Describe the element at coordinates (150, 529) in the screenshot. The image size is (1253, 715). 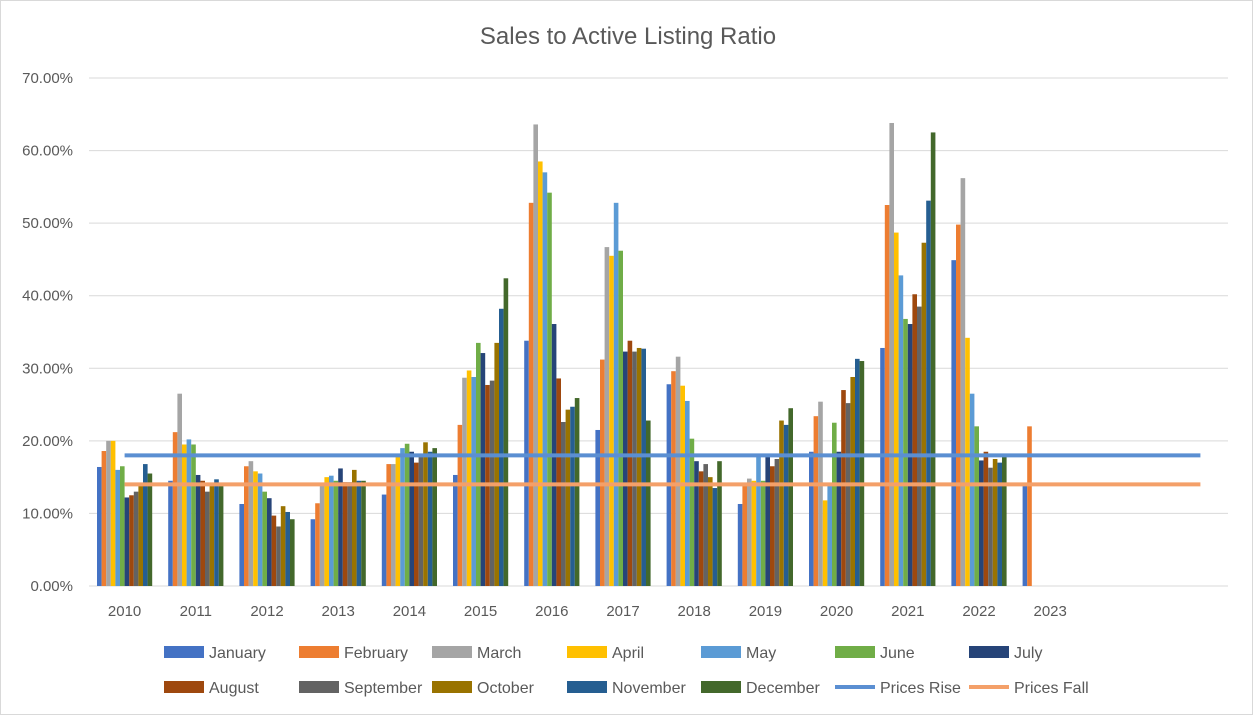
I see `bar-december-2010` at that location.